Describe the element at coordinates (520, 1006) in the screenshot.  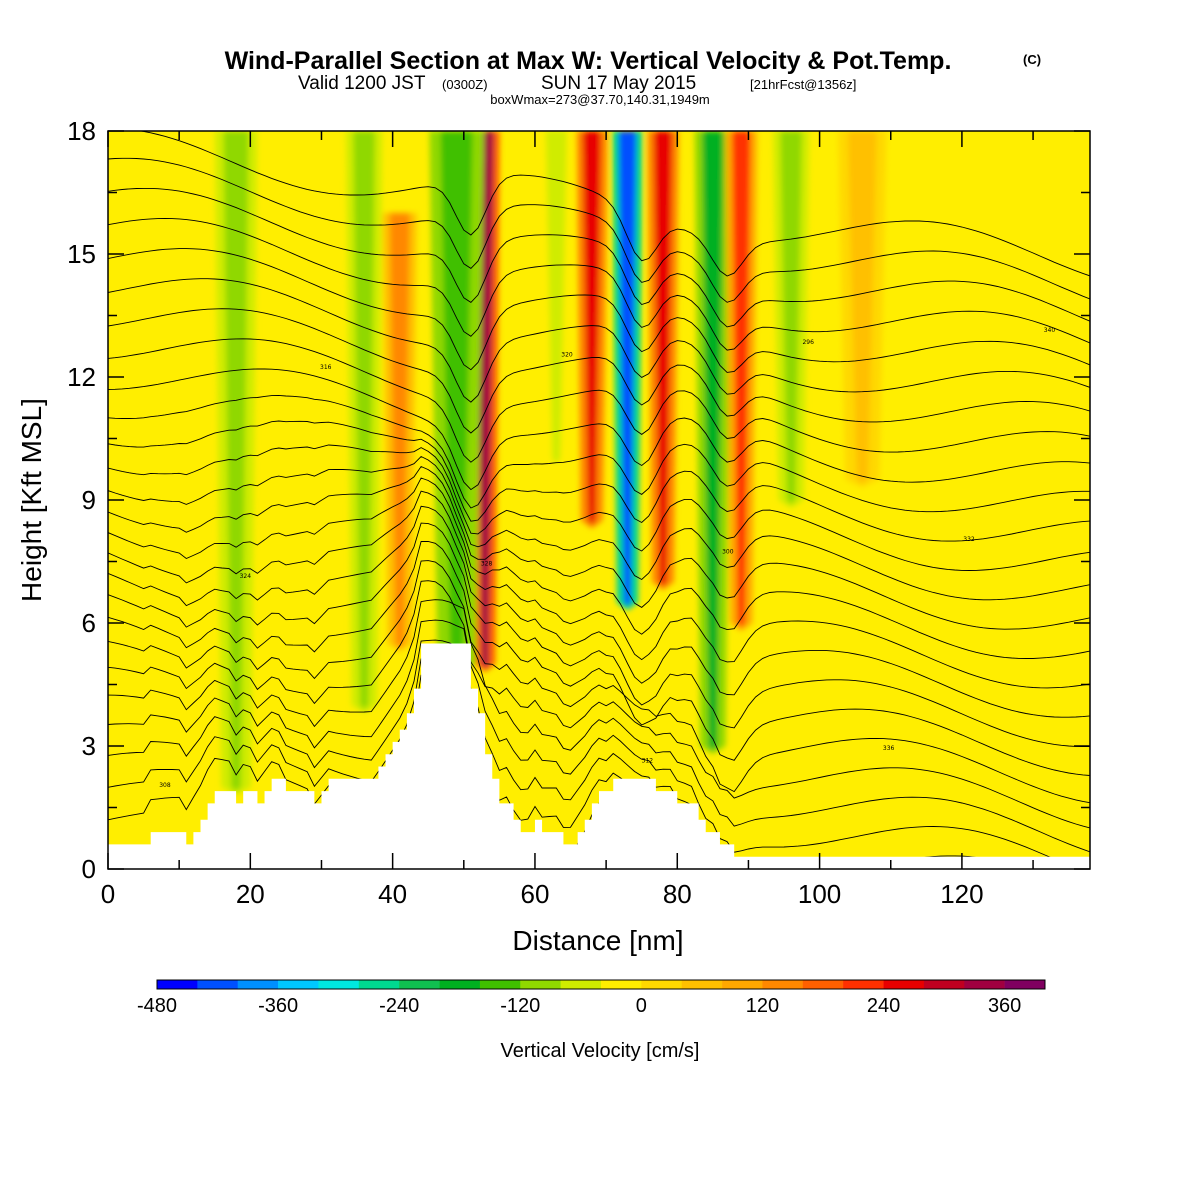
I see `colorbar-tick-label: -120` at that location.